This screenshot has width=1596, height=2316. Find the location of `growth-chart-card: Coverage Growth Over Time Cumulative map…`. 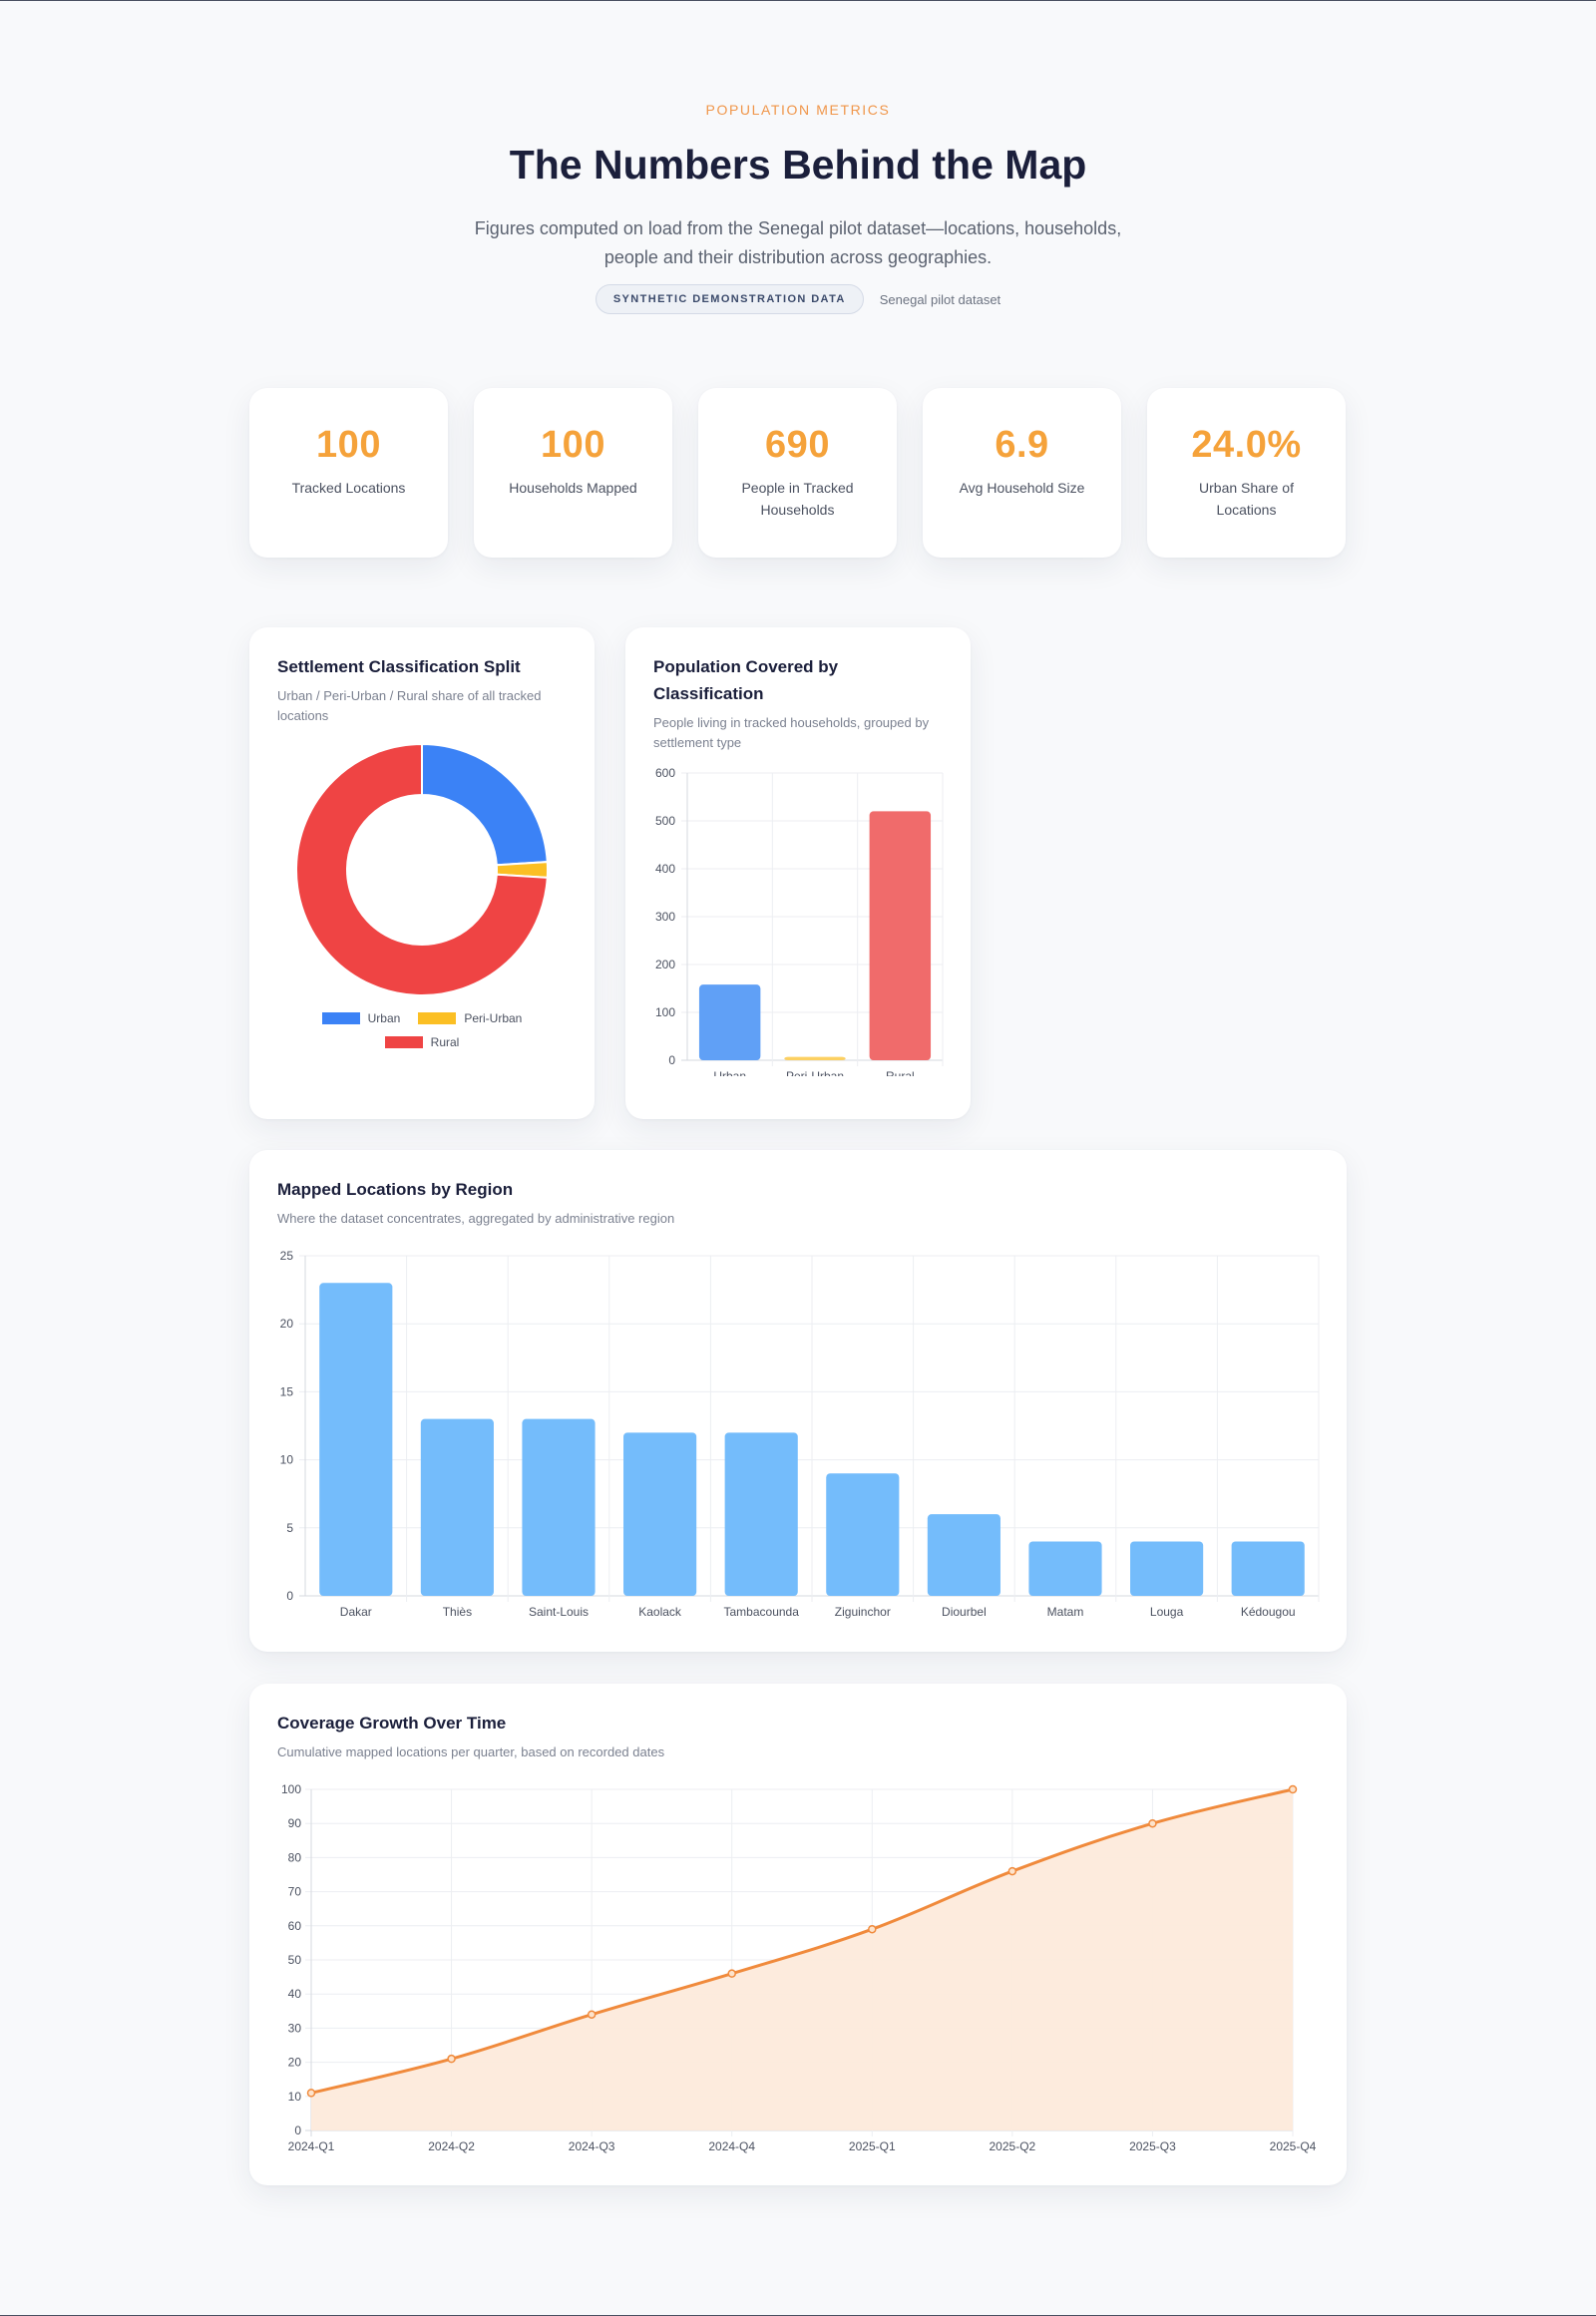

growth-chart-card: Coverage Growth Over Time Cumulative map… is located at coordinates (798, 1934).